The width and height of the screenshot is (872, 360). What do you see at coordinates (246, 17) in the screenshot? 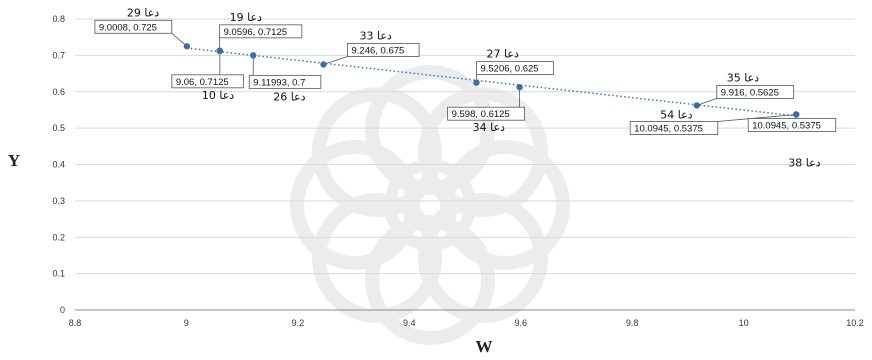
I see `point-name-label: دعا 19` at bounding box center [246, 17].